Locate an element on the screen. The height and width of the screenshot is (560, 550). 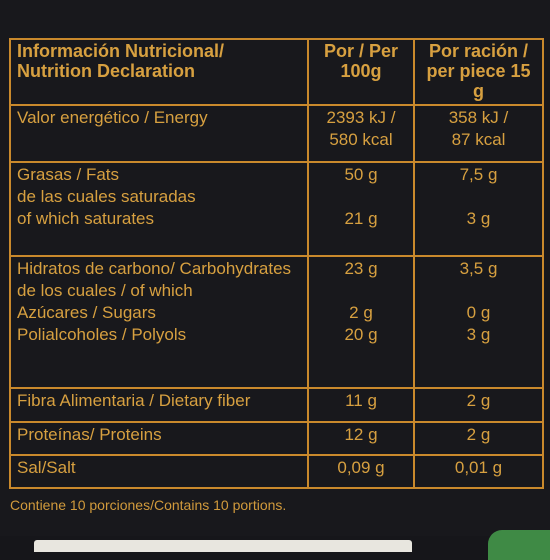
value-line: 0,09 g is located at coordinates (361, 467).